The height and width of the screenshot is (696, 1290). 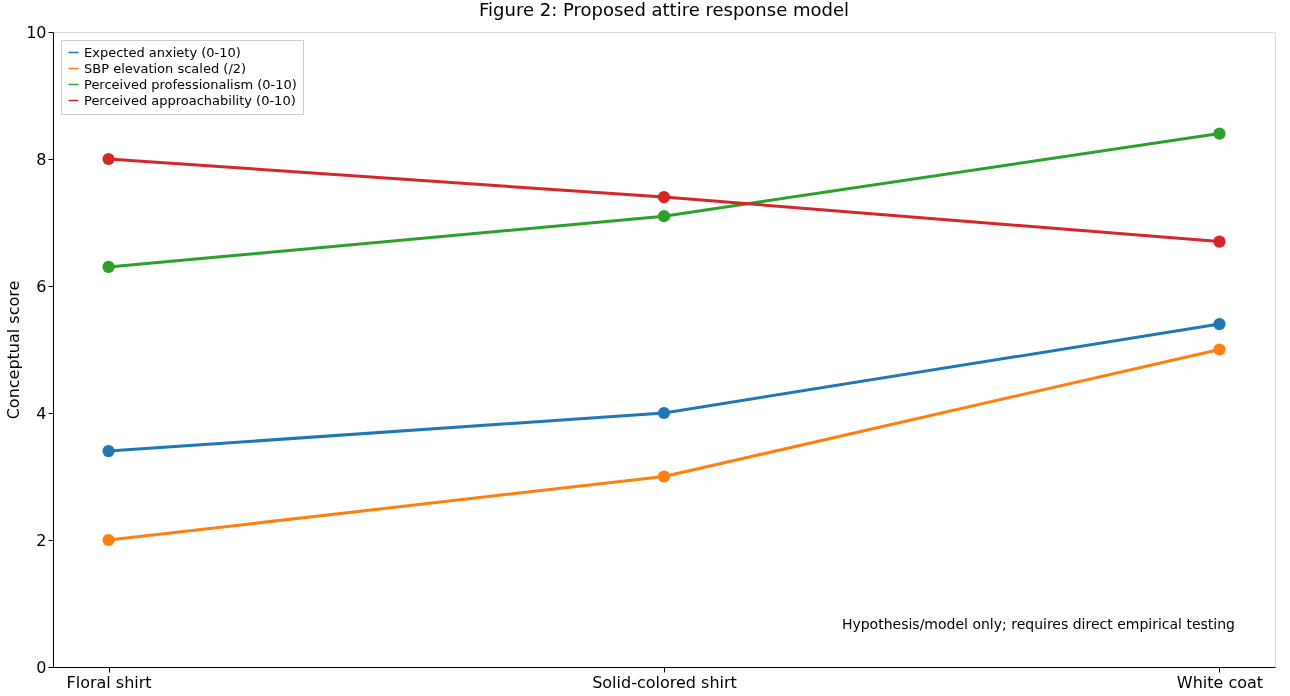 What do you see at coordinates (162, 52) in the screenshot?
I see `legend-label: Expected anxiety (0-10)` at bounding box center [162, 52].